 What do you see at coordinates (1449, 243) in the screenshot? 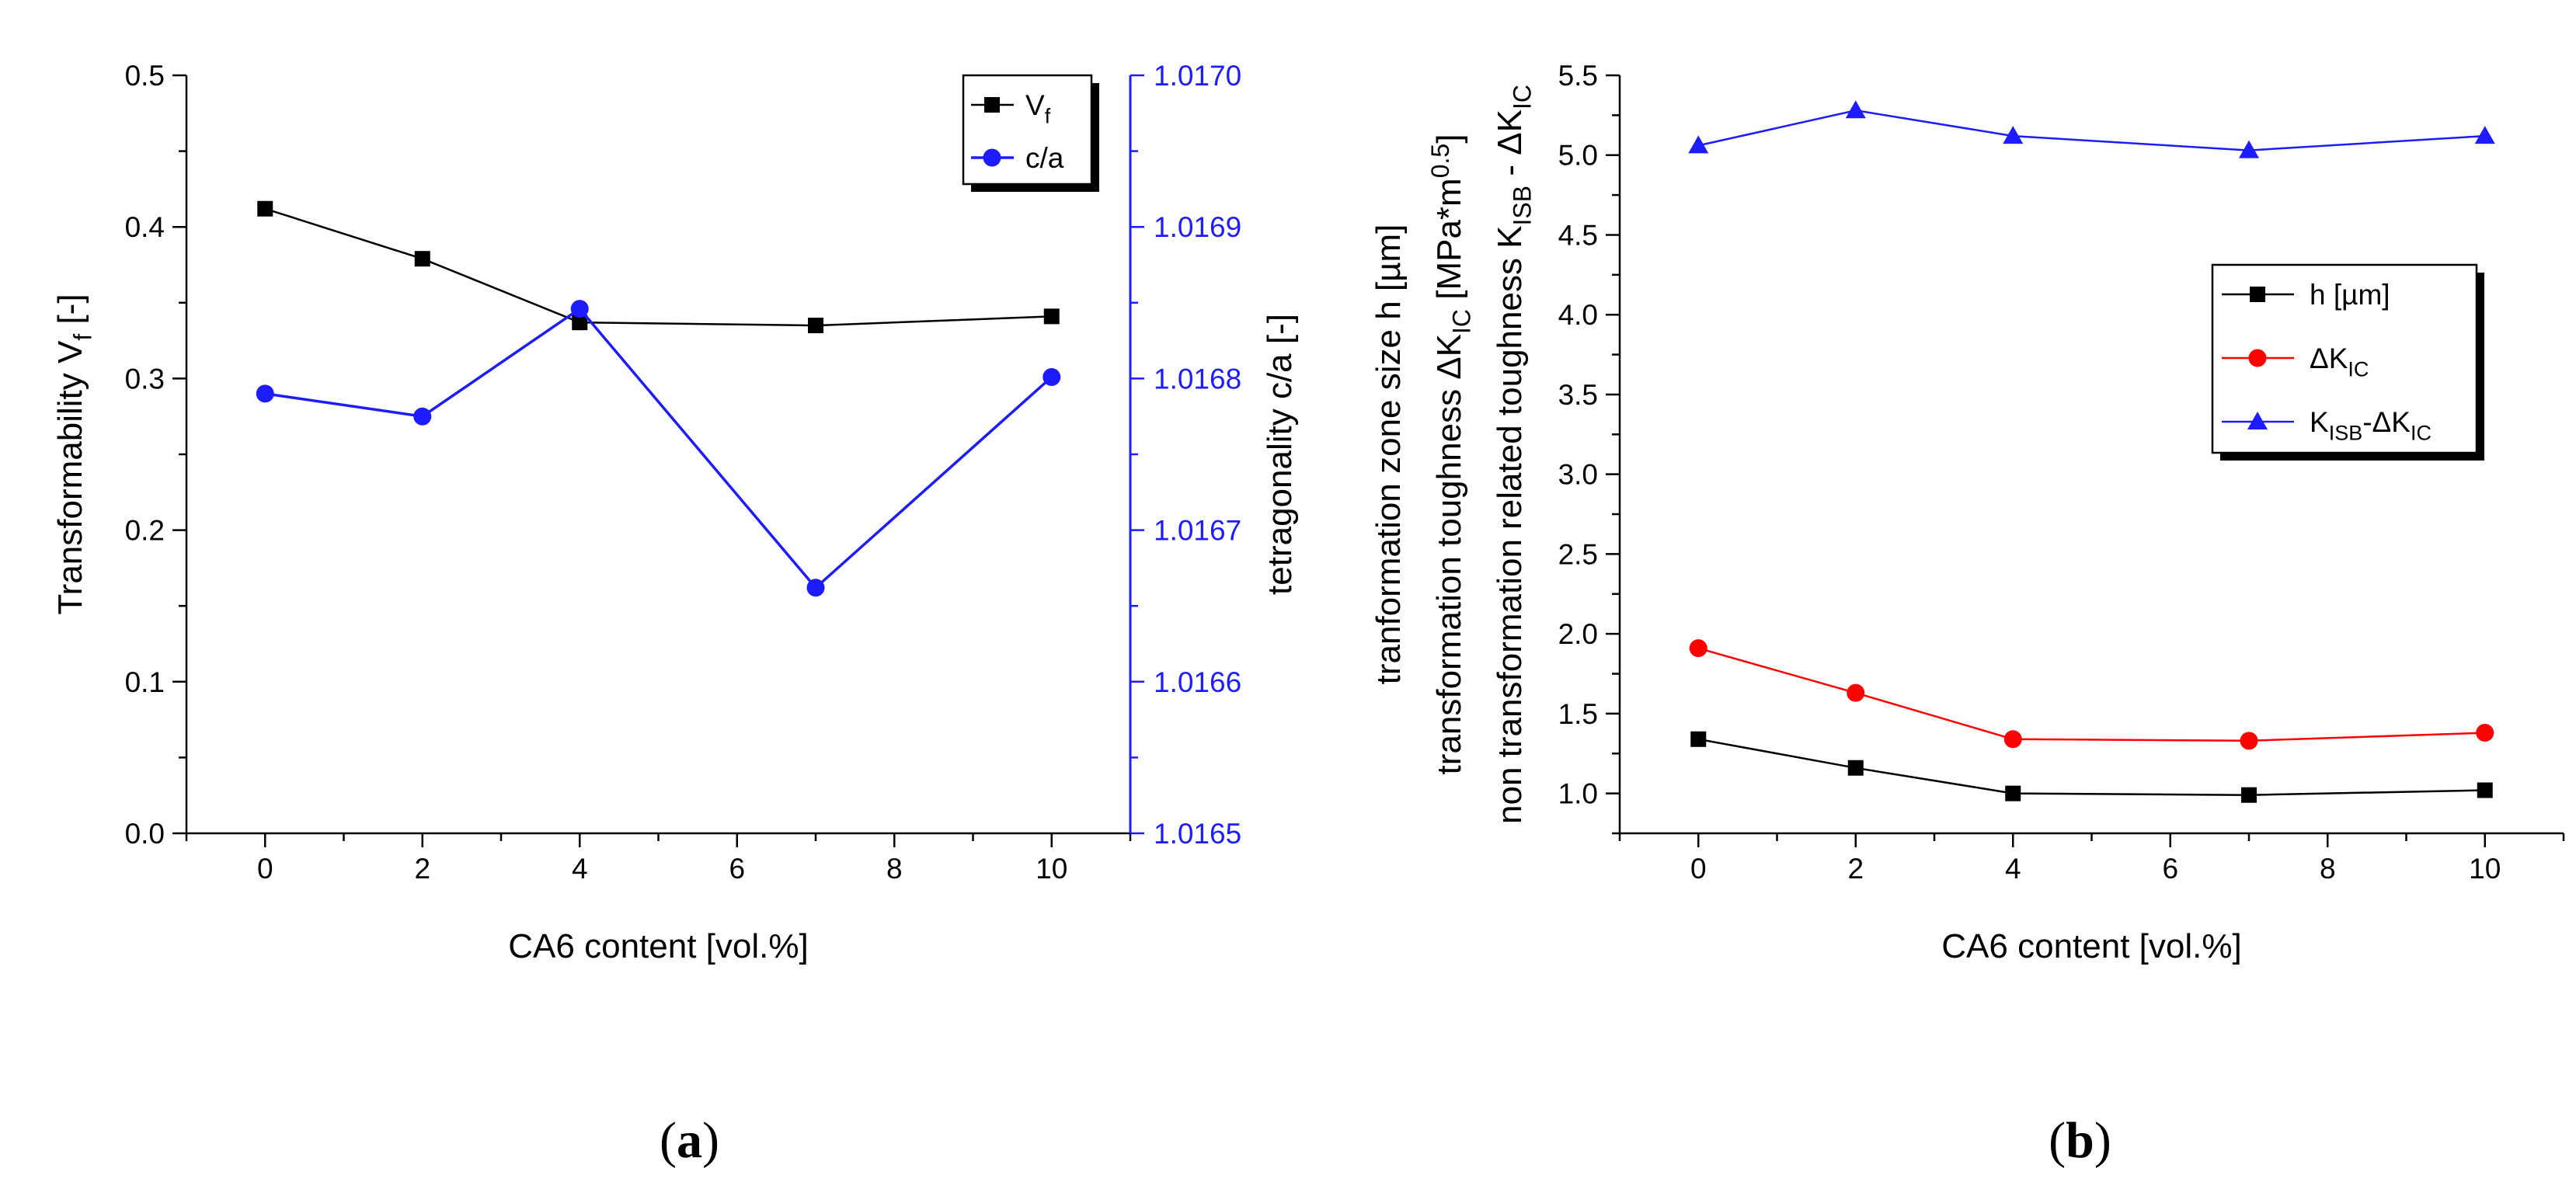
I see `y-axis-title-line-part-2: [MPa*m` at bounding box center [1449, 243].